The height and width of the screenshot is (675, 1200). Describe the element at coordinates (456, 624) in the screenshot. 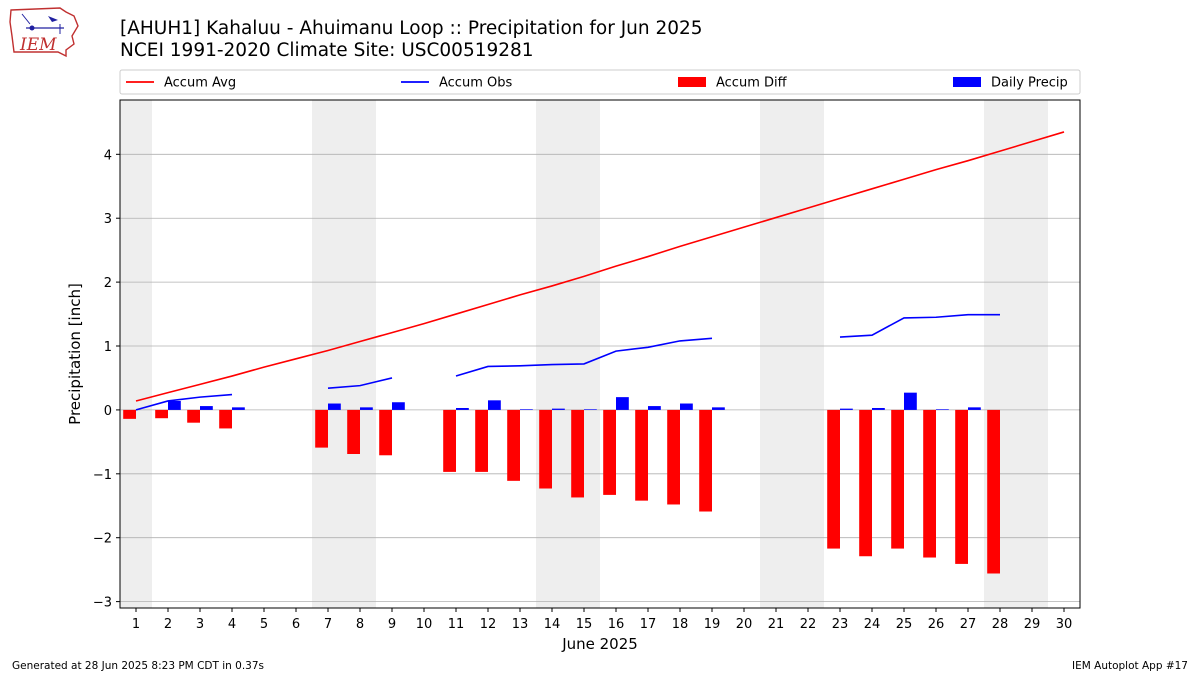

I see `x-tick-label: 11` at that location.